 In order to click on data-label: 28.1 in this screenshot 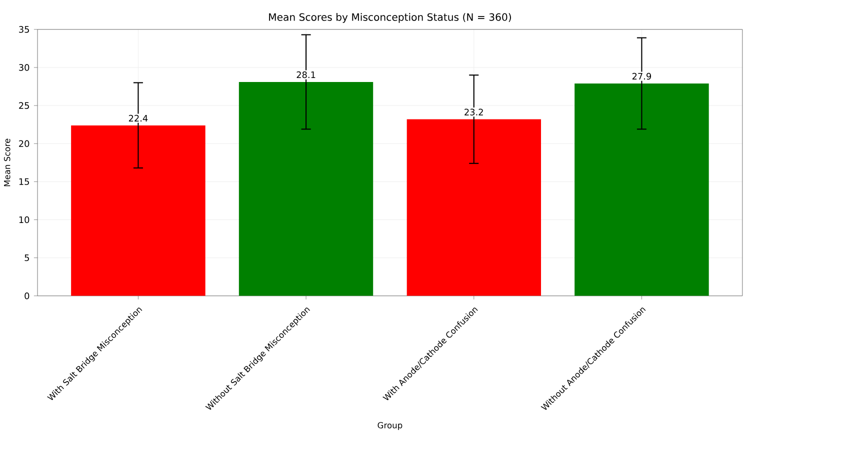, I will do `click(306, 74)`.